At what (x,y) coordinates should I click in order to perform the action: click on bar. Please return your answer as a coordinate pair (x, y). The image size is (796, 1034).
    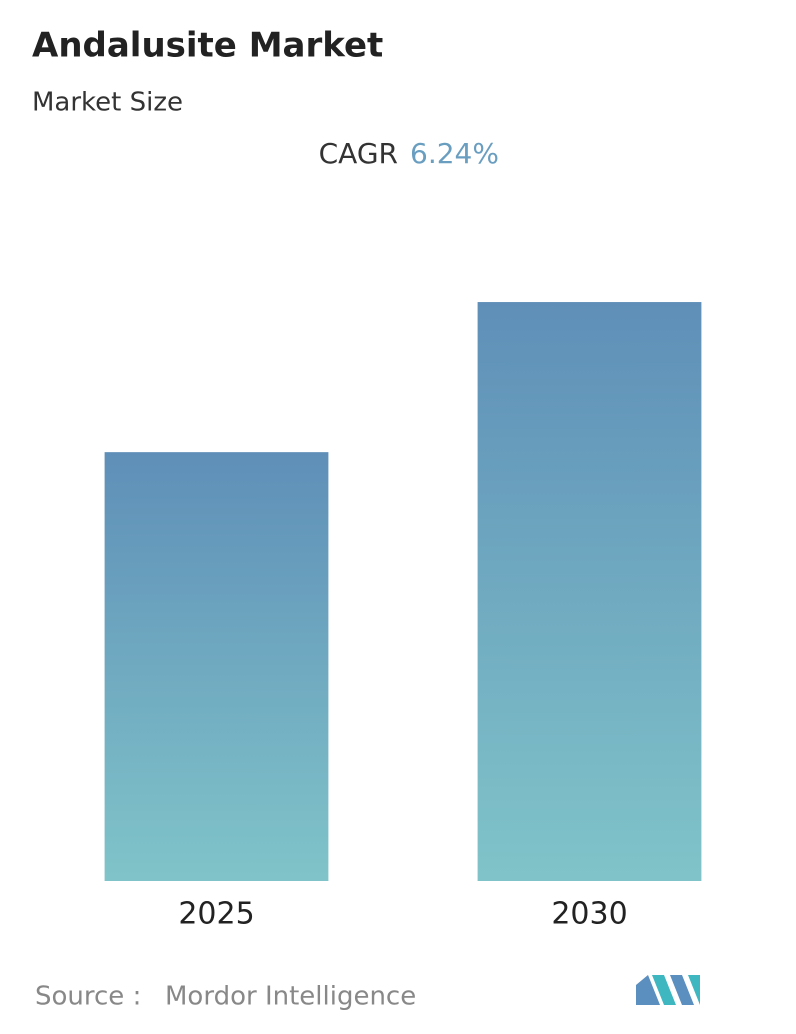
    Looking at the image, I should click on (216, 666).